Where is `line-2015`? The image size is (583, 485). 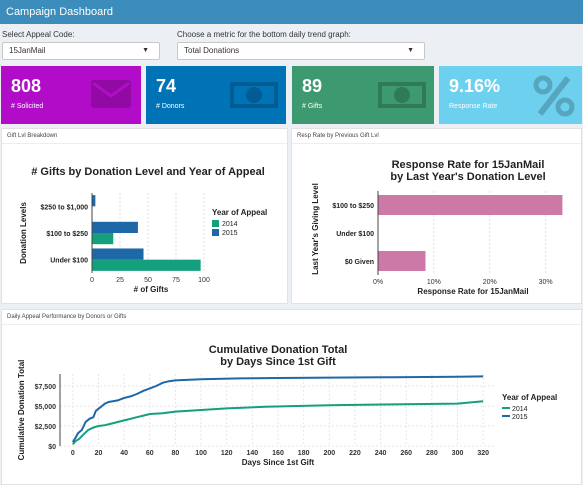
line-2015 is located at coordinates (277, 409).